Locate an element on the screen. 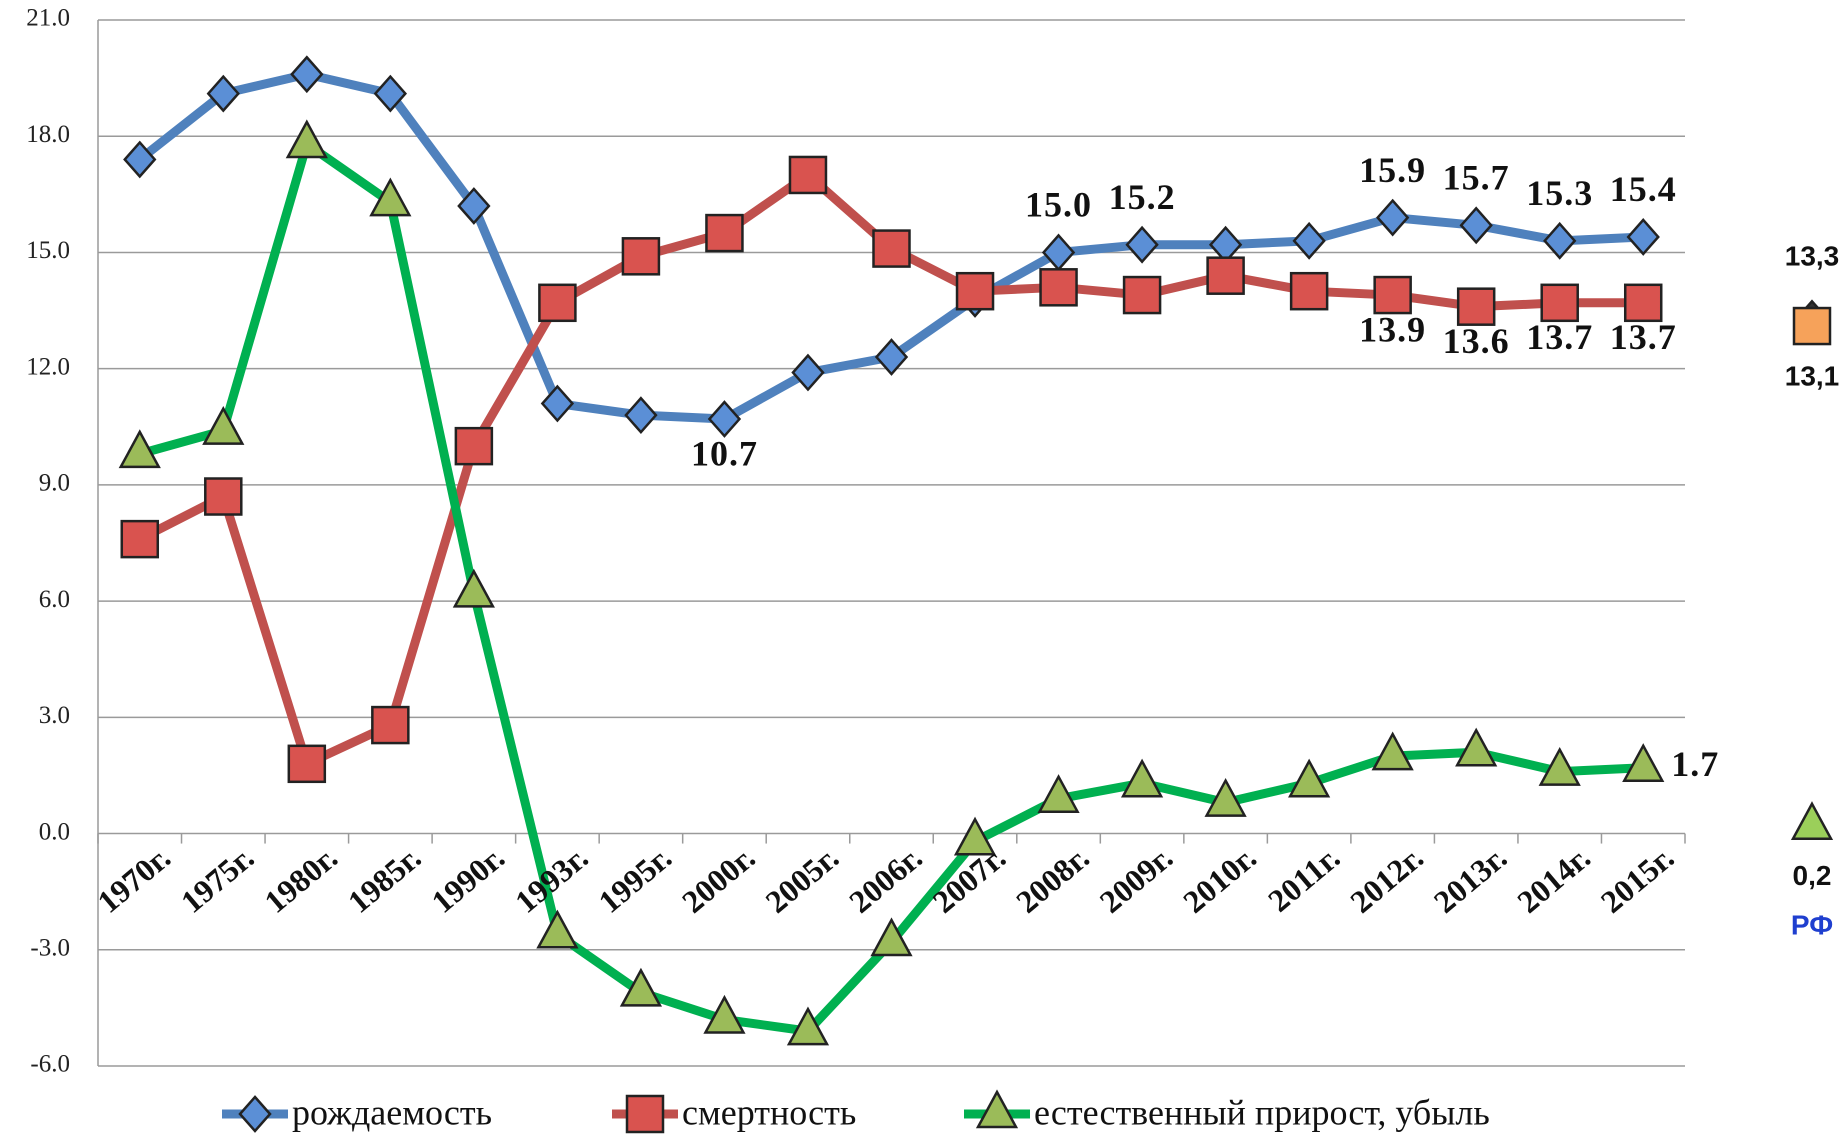 The height and width of the screenshot is (1138, 1847). x-tick-label-group: 1995г. is located at coordinates (634, 879).